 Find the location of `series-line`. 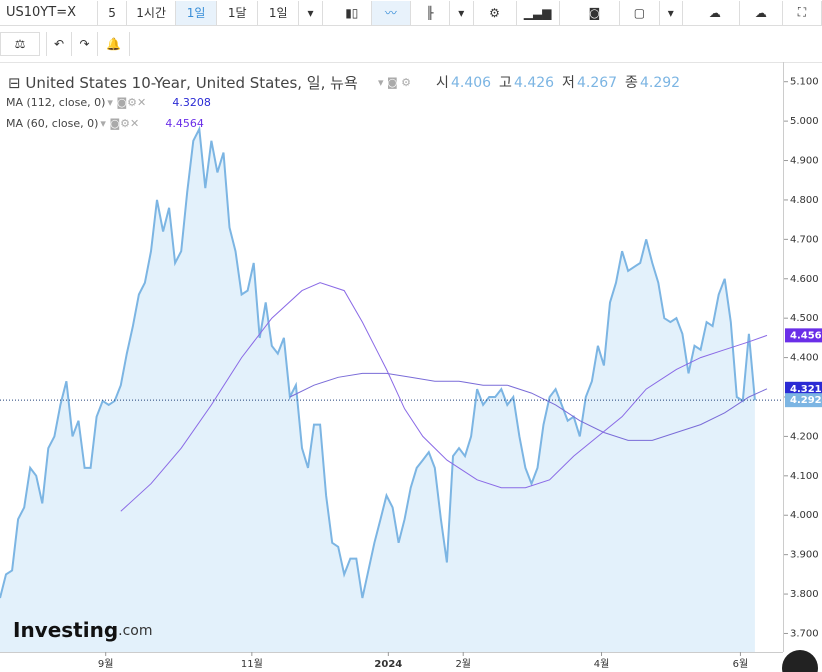

series-line is located at coordinates (528, 406).